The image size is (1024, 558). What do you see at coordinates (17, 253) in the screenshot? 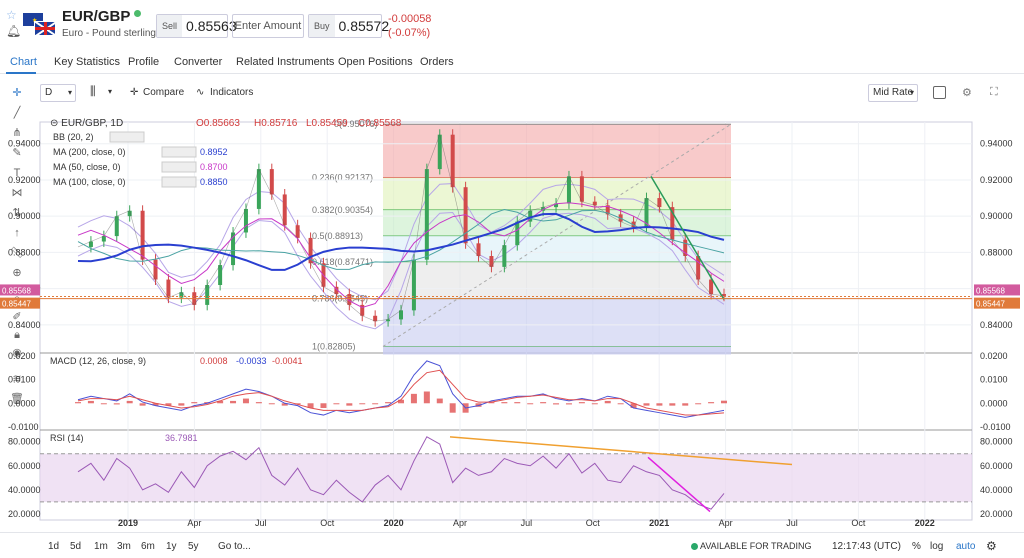
I see `ruler-icon: 📏︎` at bounding box center [17, 253].